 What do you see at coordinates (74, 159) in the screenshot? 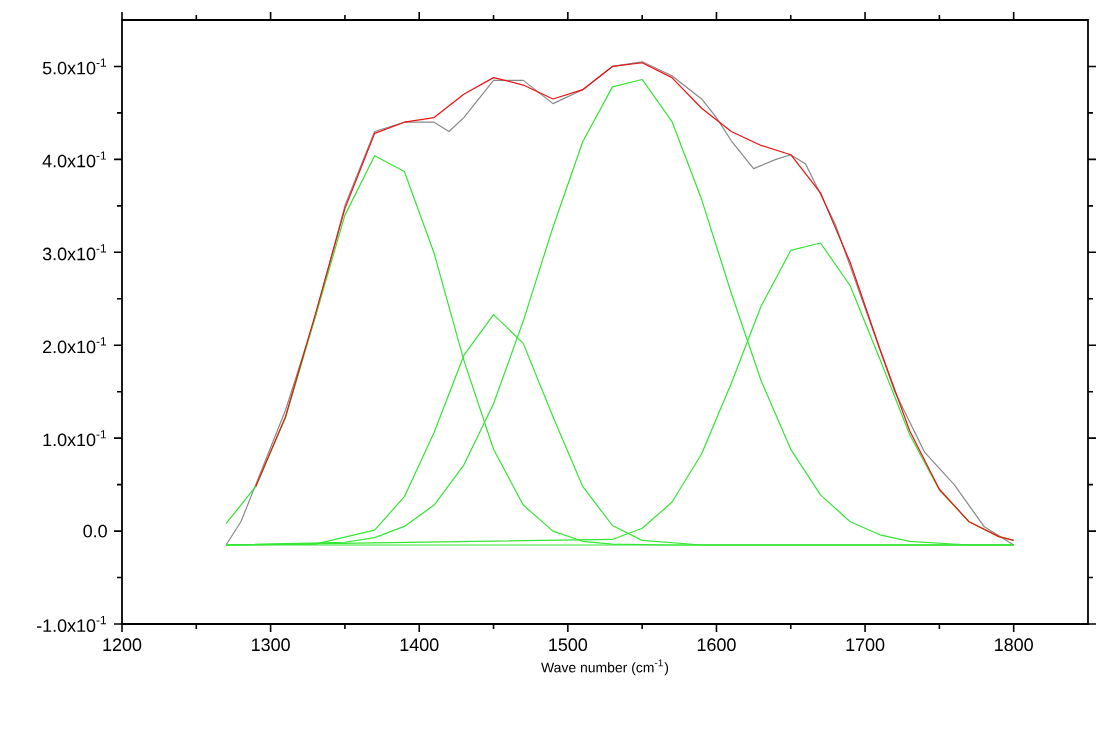
I see `y-tick-label: 4.0x10$^{-1}$` at bounding box center [74, 159].